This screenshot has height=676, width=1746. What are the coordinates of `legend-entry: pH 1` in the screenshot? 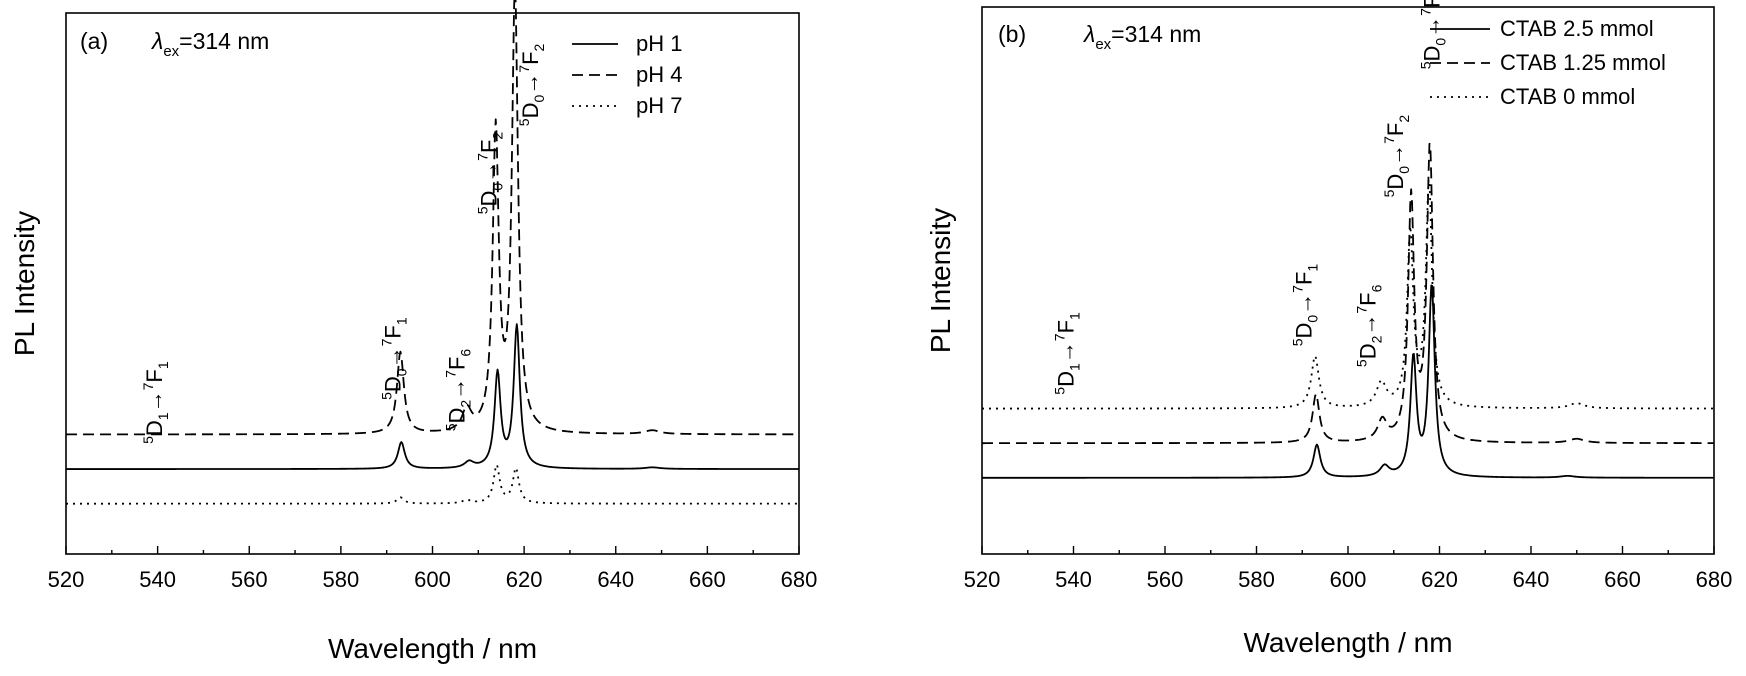 It's located at (659, 43).